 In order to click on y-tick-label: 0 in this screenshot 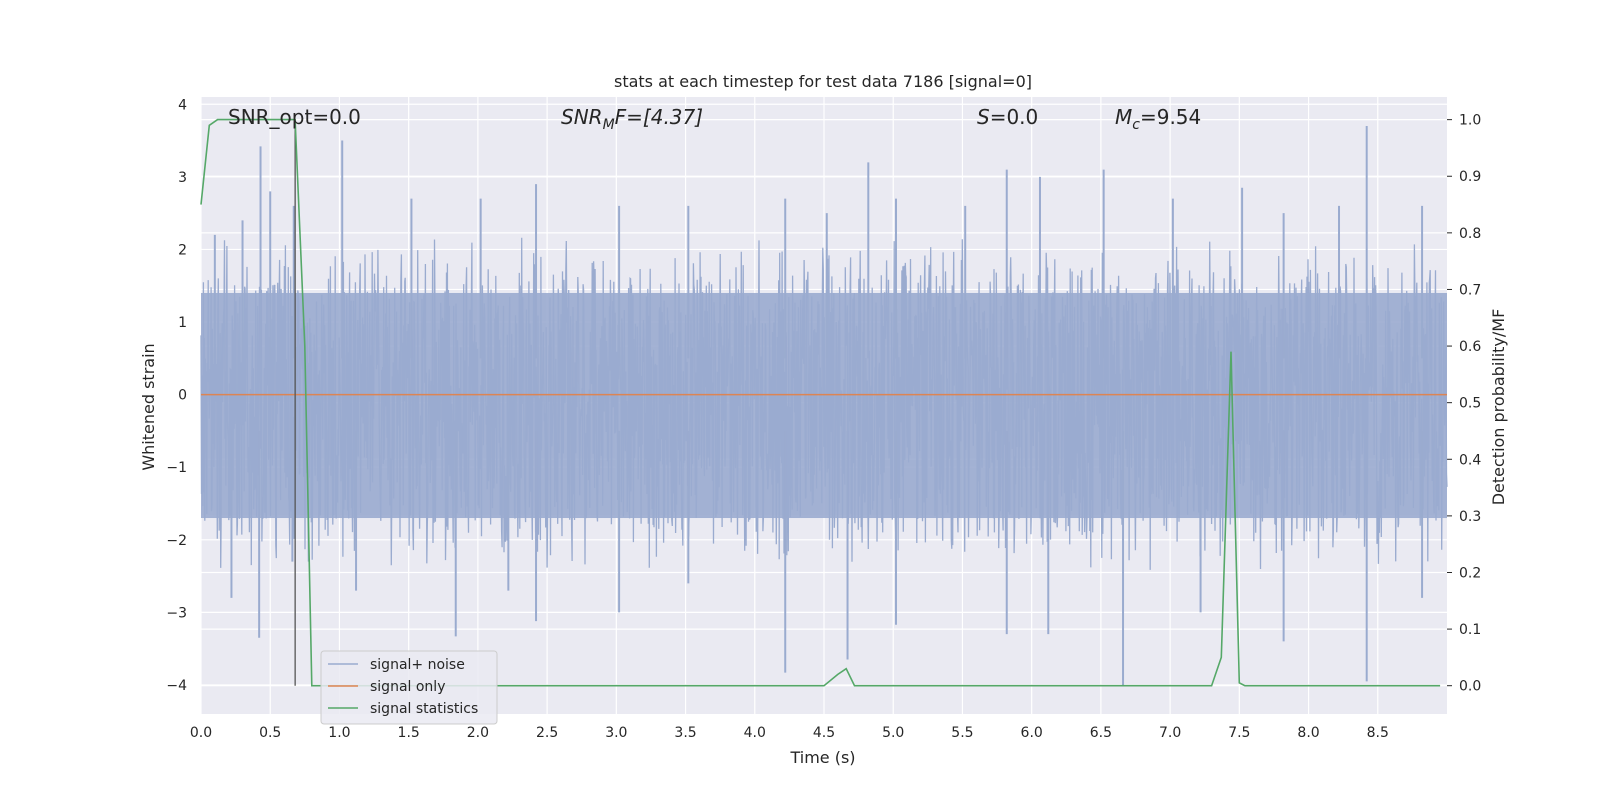, I will do `click(182, 396)`.